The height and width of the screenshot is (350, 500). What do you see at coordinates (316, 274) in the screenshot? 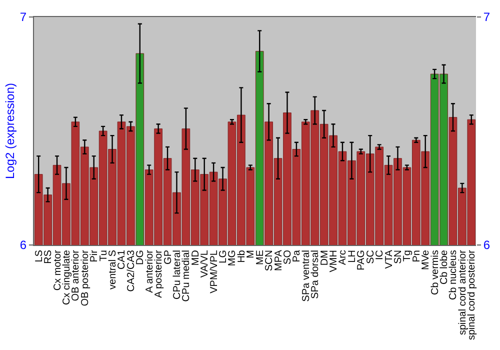
I see `x-tick-label: SPa dorsal` at bounding box center [316, 274].